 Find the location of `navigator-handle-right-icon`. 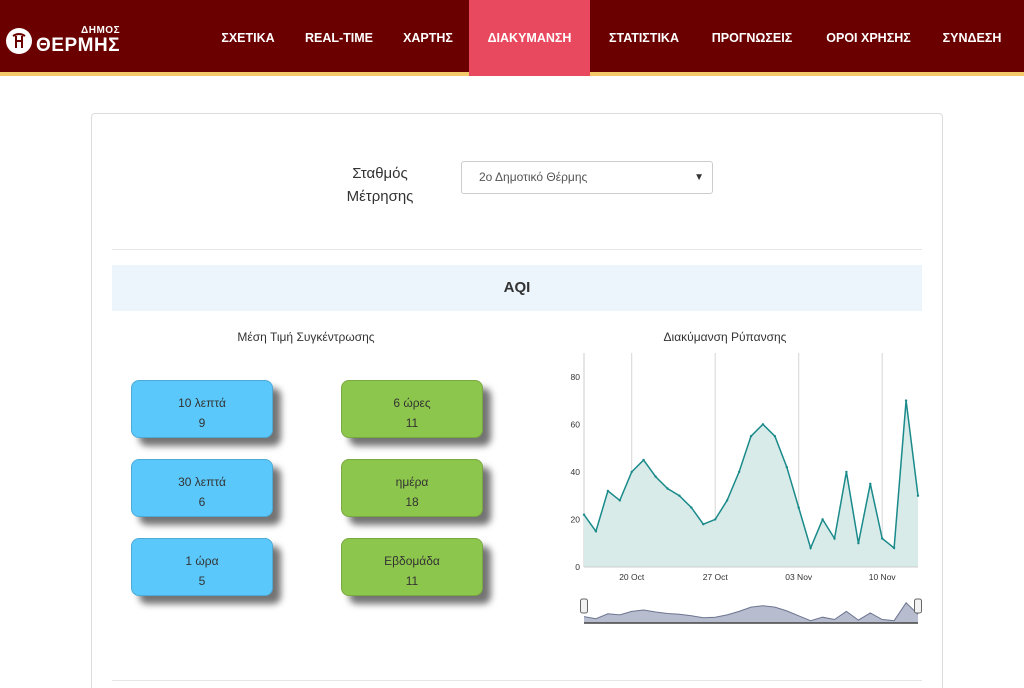

navigator-handle-right-icon is located at coordinates (918, 606).